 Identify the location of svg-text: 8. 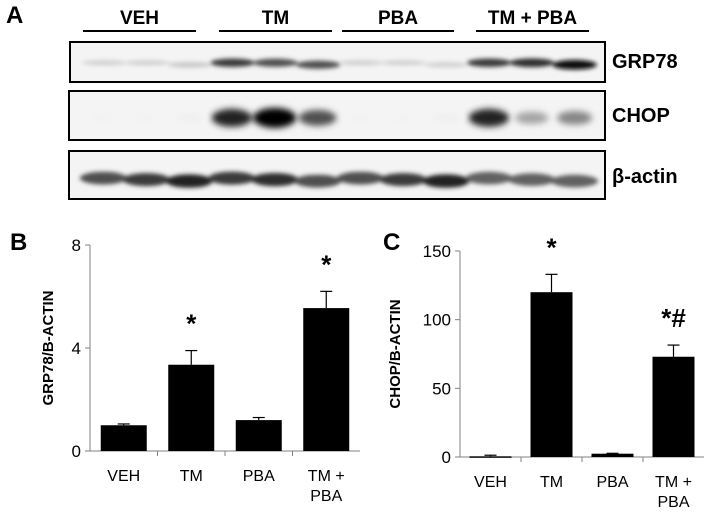
(76, 245).